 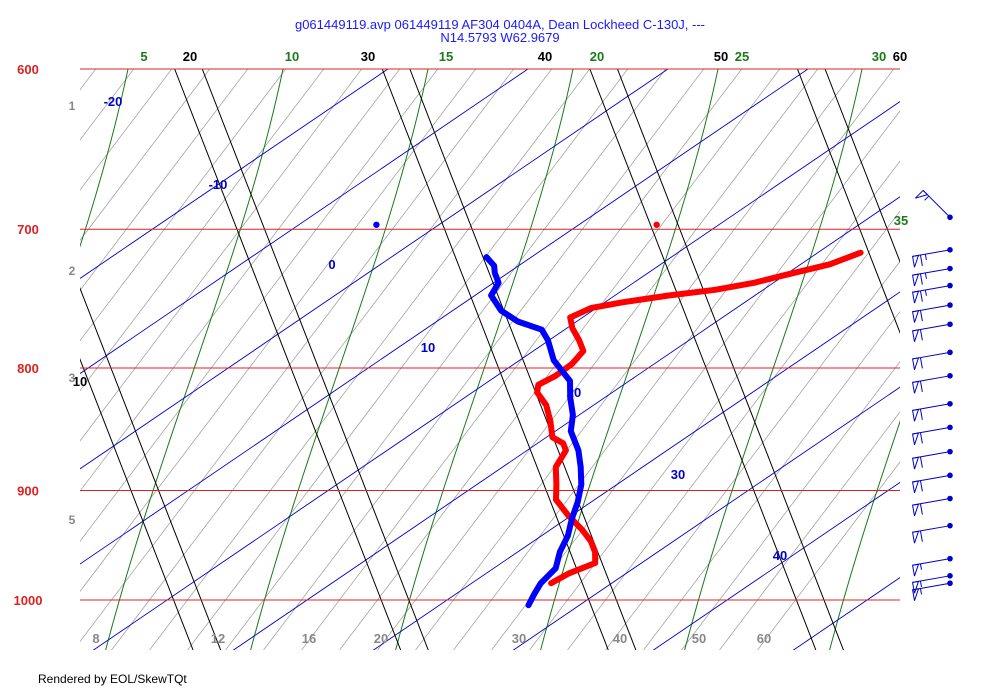 What do you see at coordinates (80, 381) in the screenshot?
I see `isotherm-label: 10` at bounding box center [80, 381].